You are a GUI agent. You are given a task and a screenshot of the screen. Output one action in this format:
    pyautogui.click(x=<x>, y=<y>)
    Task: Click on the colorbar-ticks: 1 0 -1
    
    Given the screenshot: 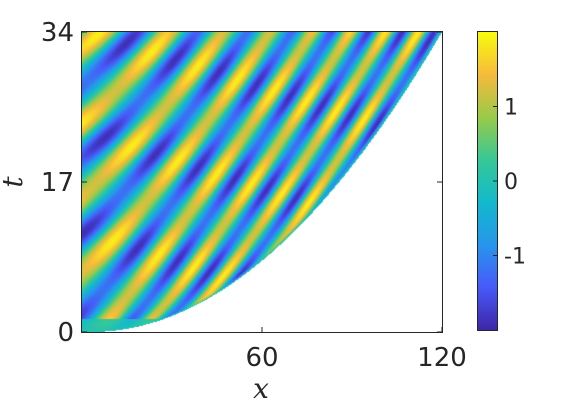 What is the action you would take?
    pyautogui.click(x=509, y=183)
    